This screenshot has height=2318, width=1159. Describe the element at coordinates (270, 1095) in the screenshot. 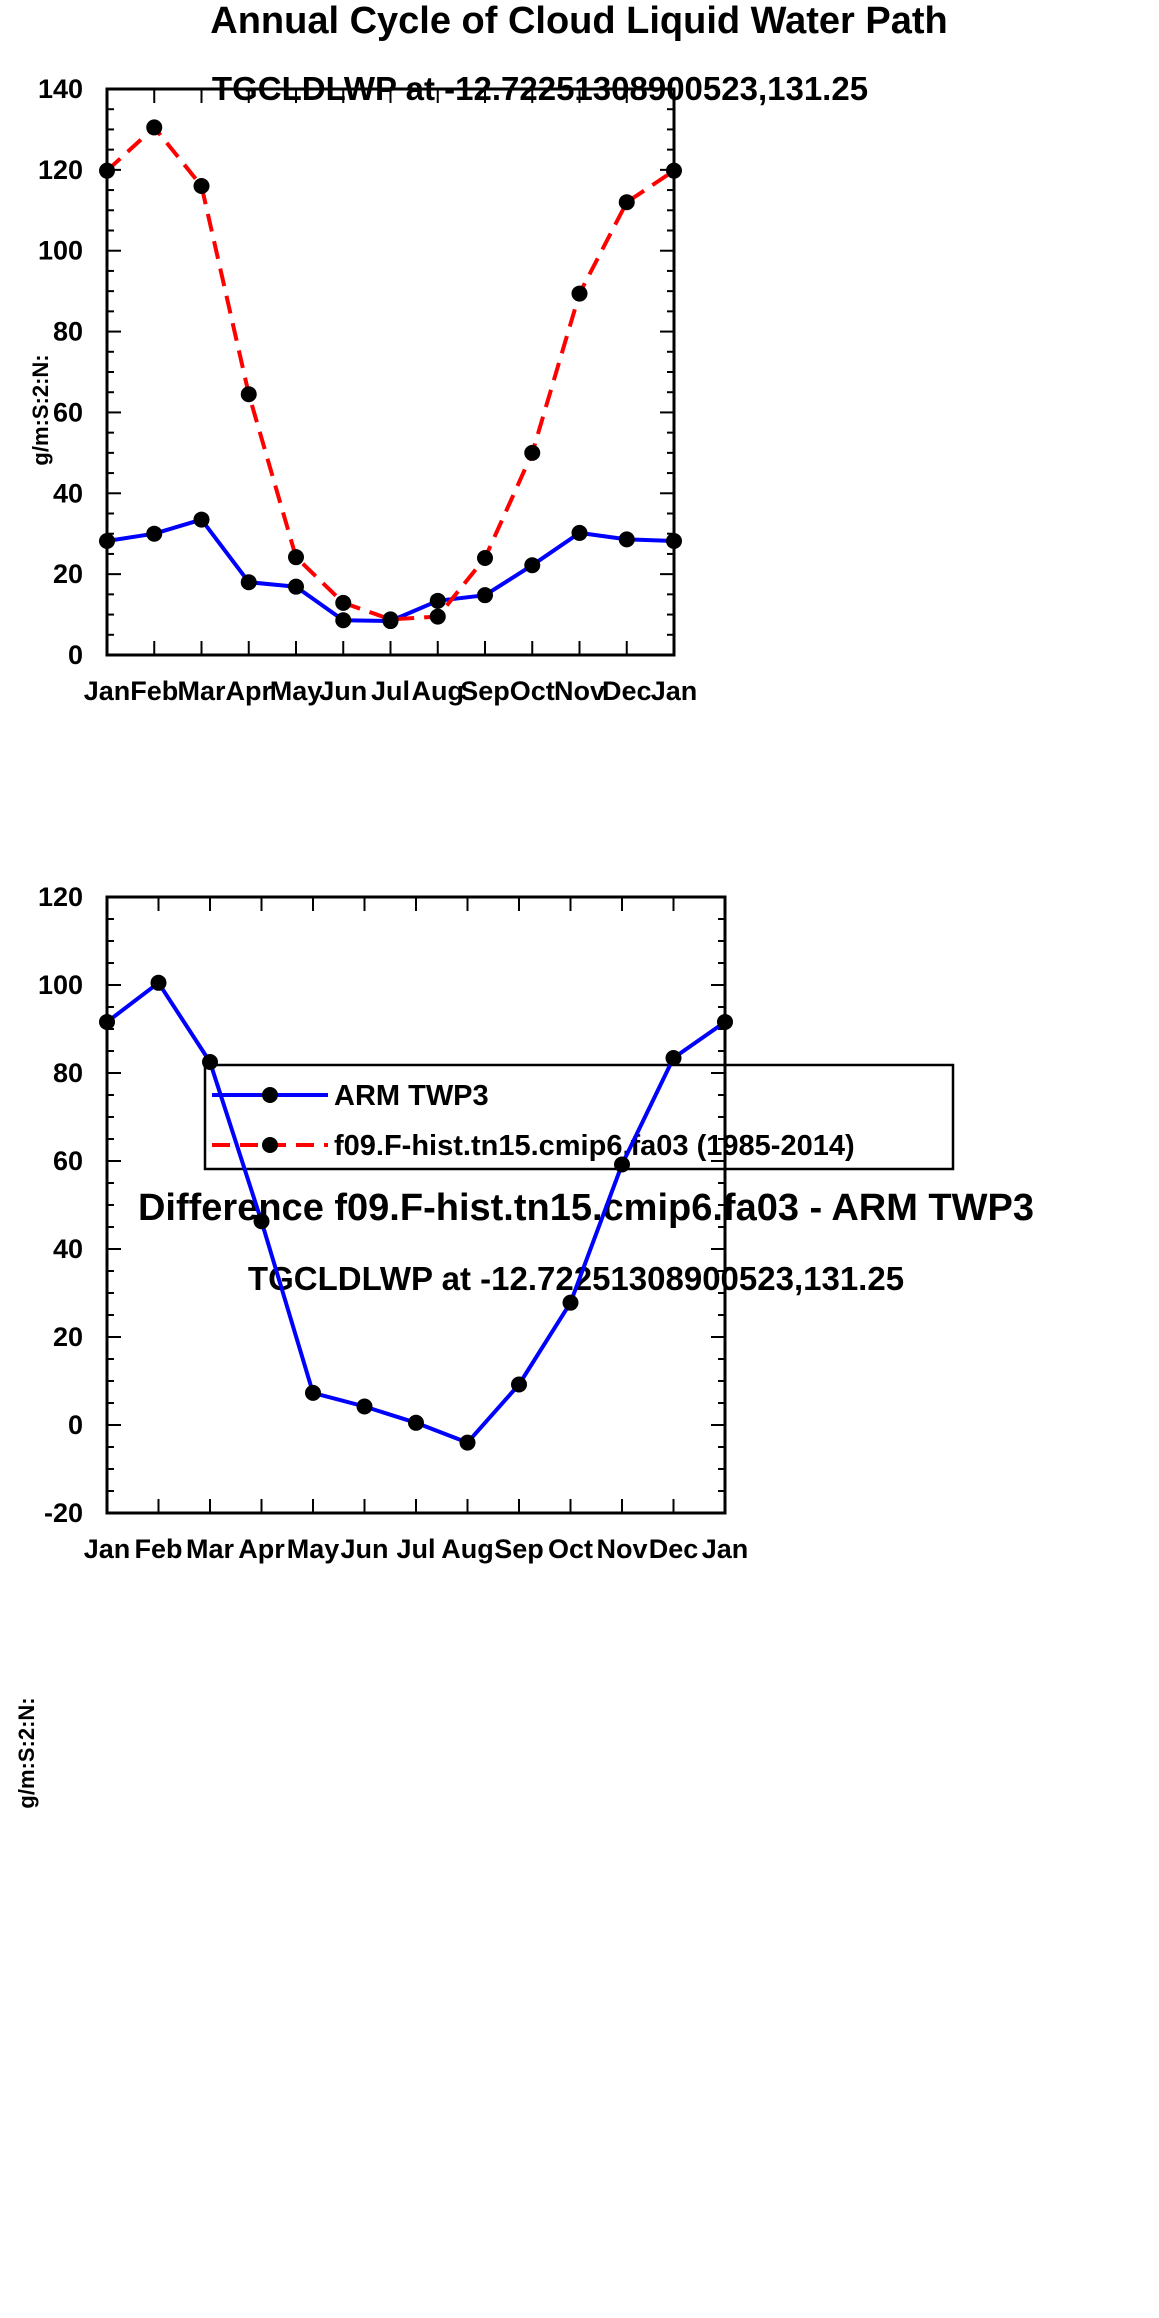

I see `legend-obs-marker` at that location.